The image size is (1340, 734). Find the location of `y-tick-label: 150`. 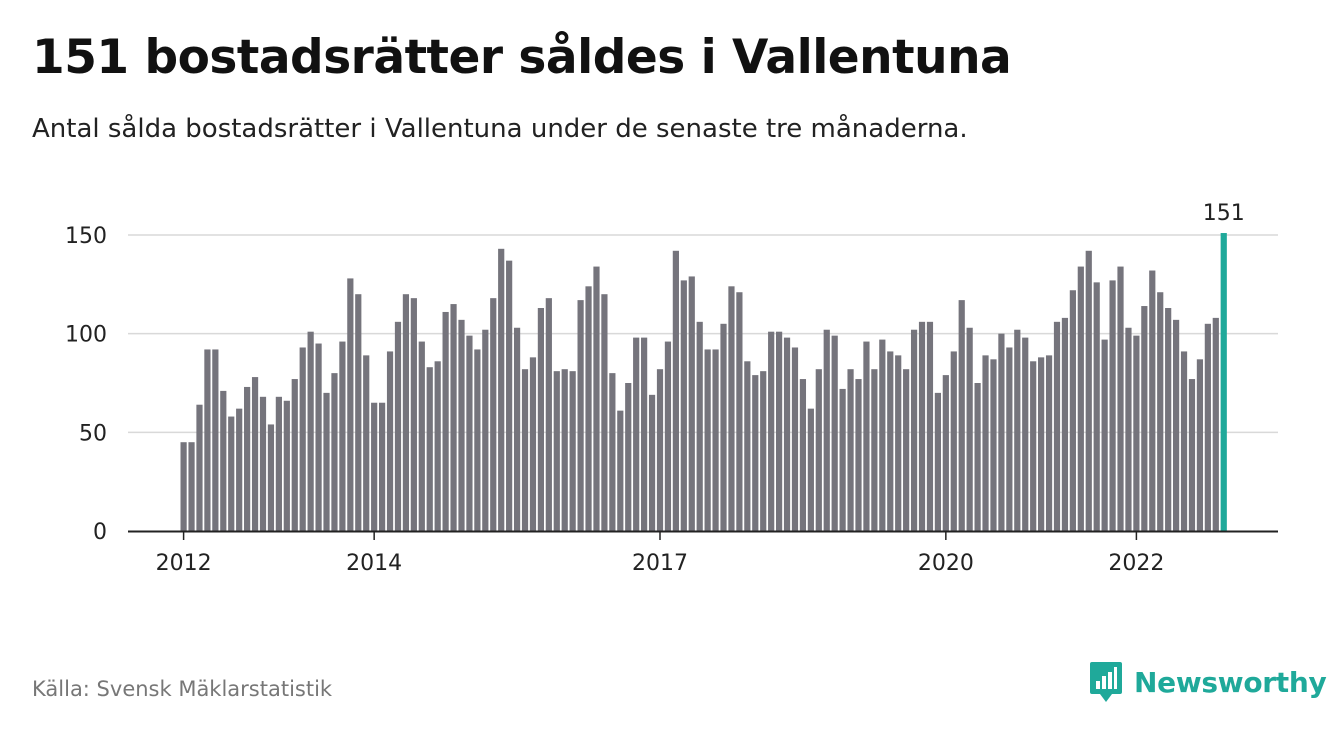

y-tick-label: 150 is located at coordinates (86, 236).